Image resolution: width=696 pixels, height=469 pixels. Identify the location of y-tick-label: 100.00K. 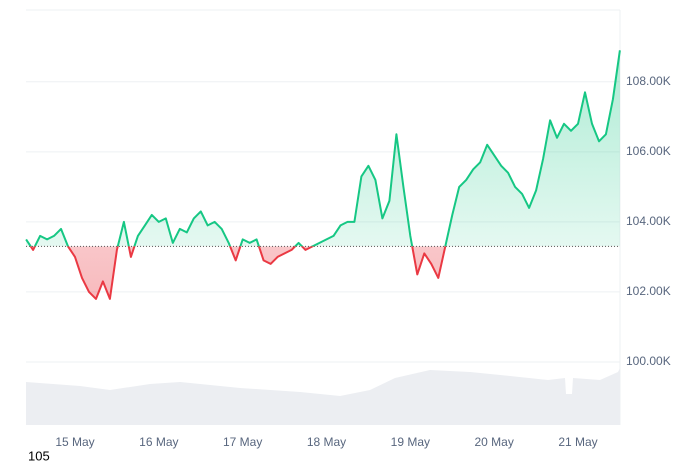
(648, 361).